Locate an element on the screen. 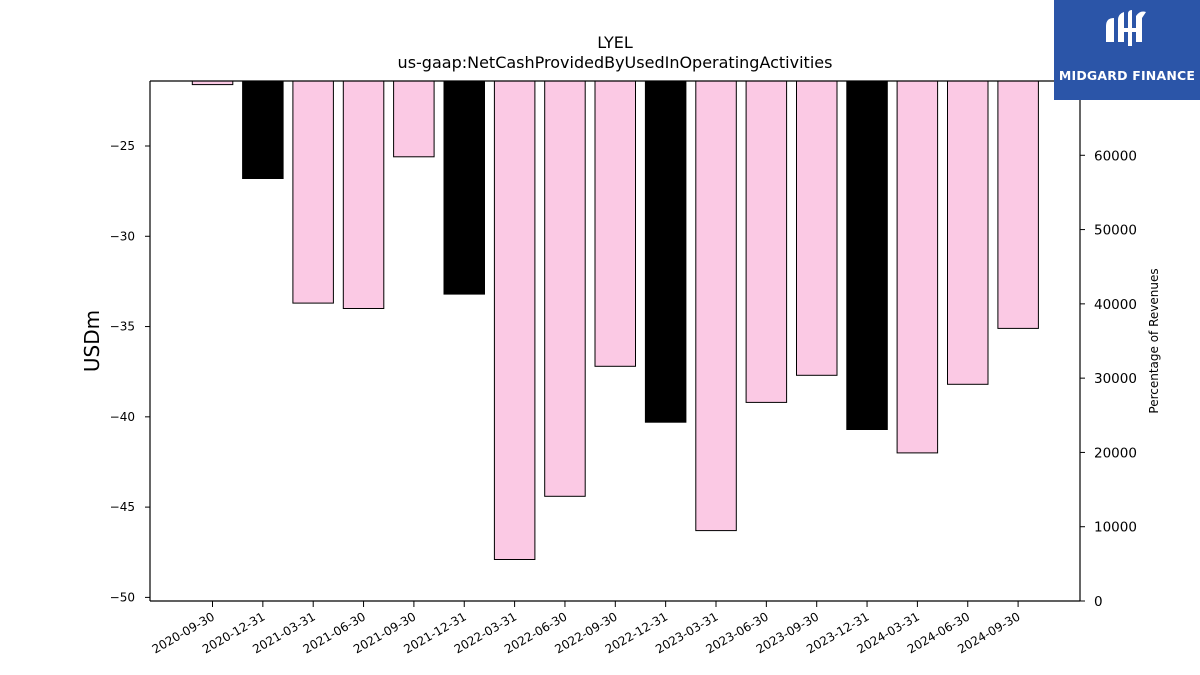 The height and width of the screenshot is (675, 1200). y2-tick-label: 10000 is located at coordinates (1115, 528).